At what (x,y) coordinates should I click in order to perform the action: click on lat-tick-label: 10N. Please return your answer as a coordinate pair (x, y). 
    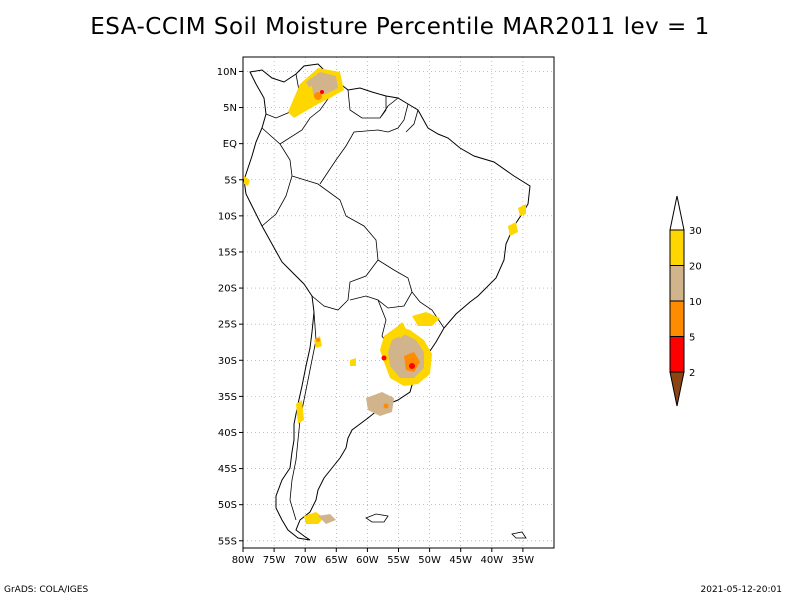
    Looking at the image, I should click on (227, 72).